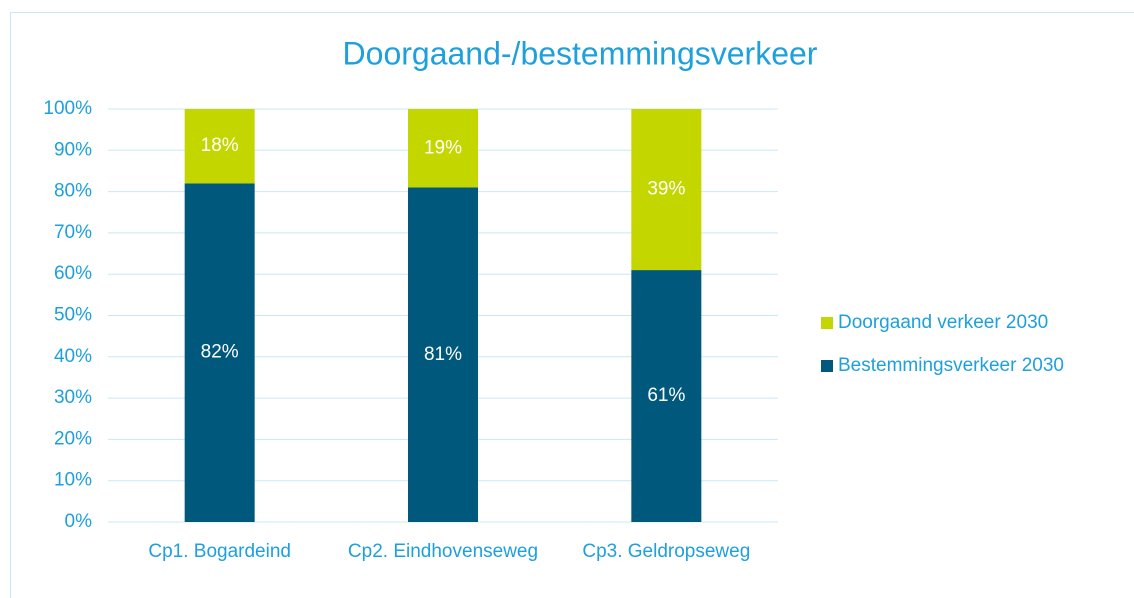  What do you see at coordinates (73, 480) in the screenshot?
I see `y-tick-label: 10%` at bounding box center [73, 480].